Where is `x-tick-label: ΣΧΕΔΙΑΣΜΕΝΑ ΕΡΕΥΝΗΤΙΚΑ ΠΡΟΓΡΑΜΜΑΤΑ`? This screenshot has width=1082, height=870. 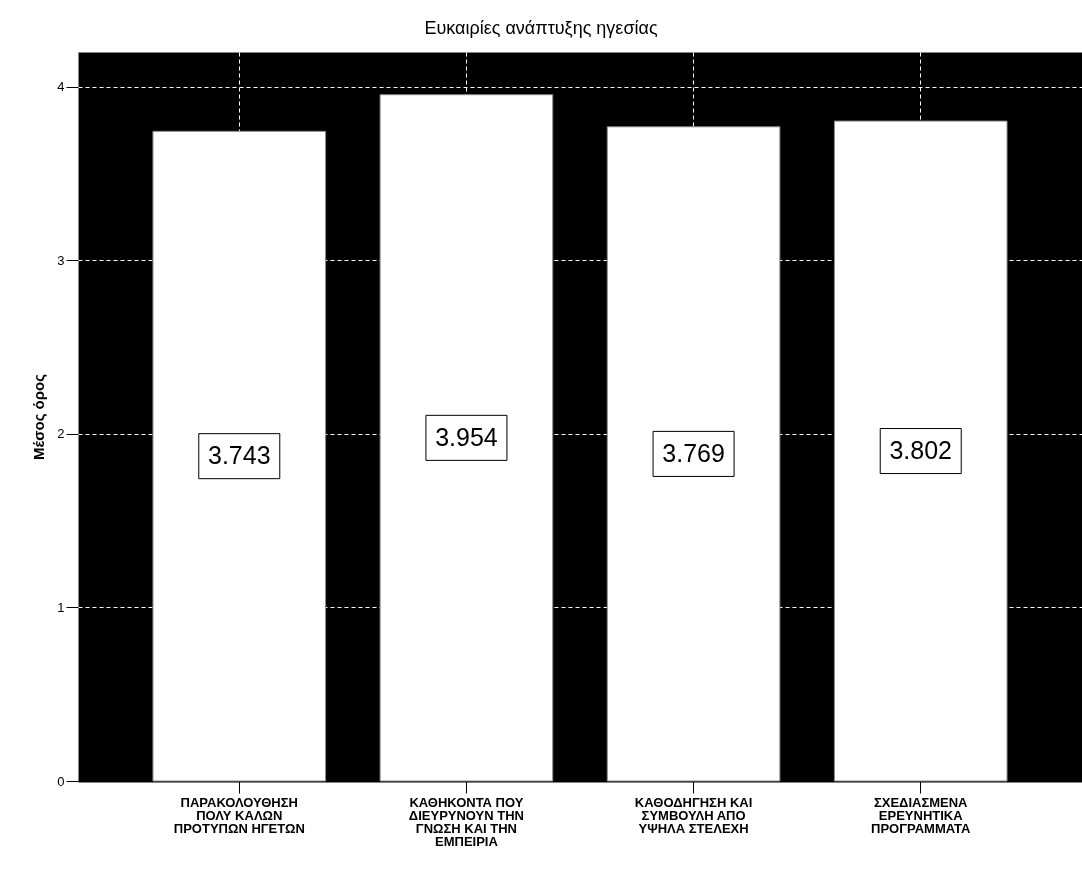 x-tick-label: ΣΧΕΔΙΑΣΜΕΝΑ ΕΡΕΥΝΗΤΙΚΑ ΠΡΟΓΡΑΜΜΑΤΑ is located at coordinates (921, 815).